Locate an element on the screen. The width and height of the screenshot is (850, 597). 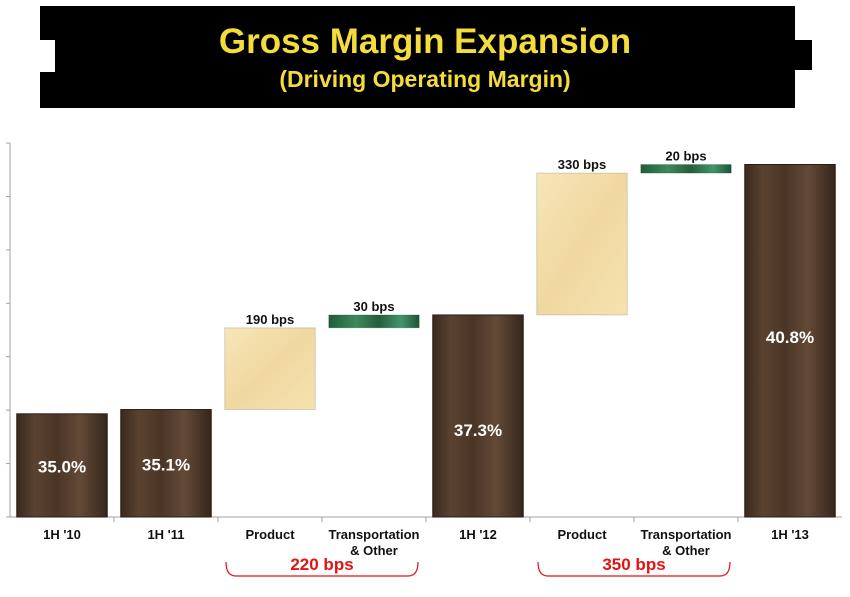
chart-subtitle: (Driving Operating Margin) is located at coordinates (425, 79).